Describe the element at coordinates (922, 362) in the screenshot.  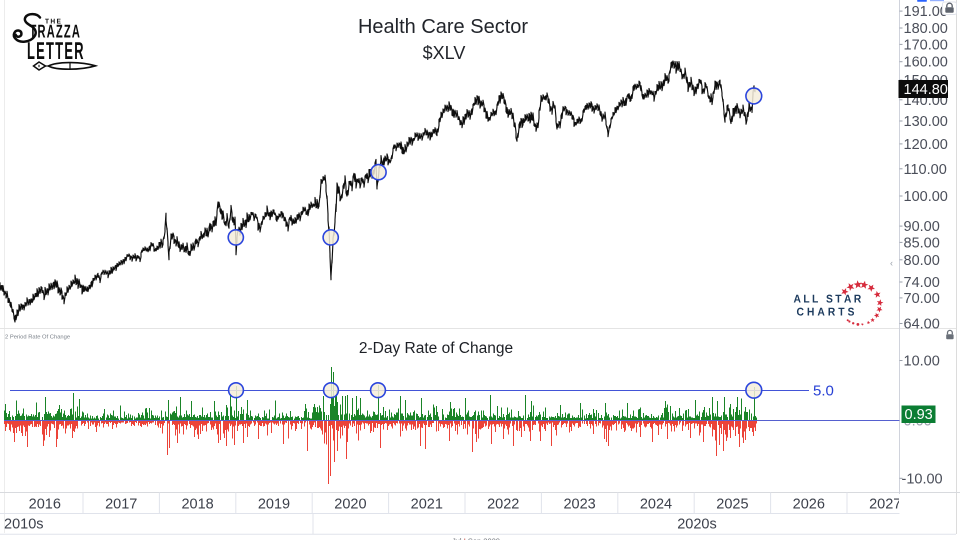
I see `svg-text: 10.00` at that location.